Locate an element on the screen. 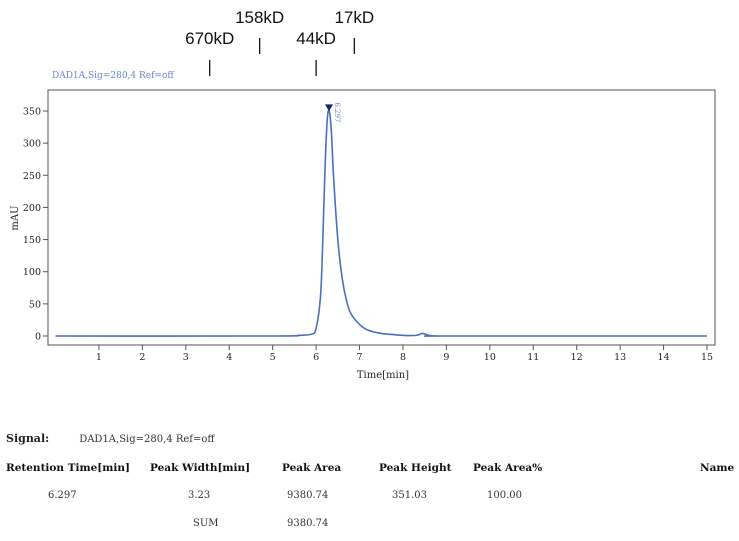  y-axis: 0 50 100 150 200 250 300 350 is located at coordinates (35, 225).